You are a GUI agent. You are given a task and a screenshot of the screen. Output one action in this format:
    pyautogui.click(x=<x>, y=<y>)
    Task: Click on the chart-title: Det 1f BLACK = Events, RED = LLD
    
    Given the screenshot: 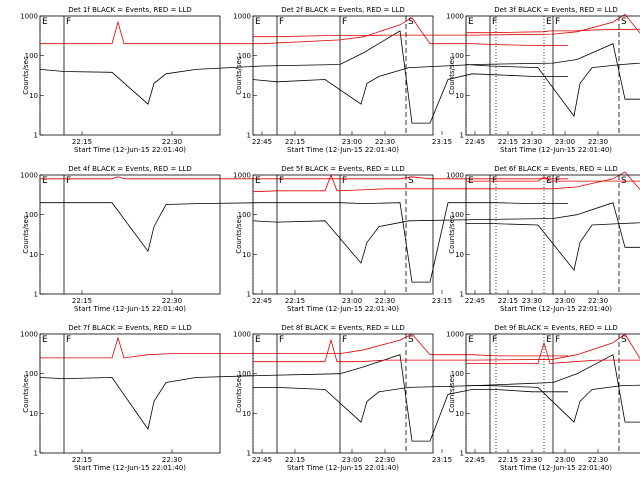 What is the action you would take?
    pyautogui.click(x=129, y=10)
    